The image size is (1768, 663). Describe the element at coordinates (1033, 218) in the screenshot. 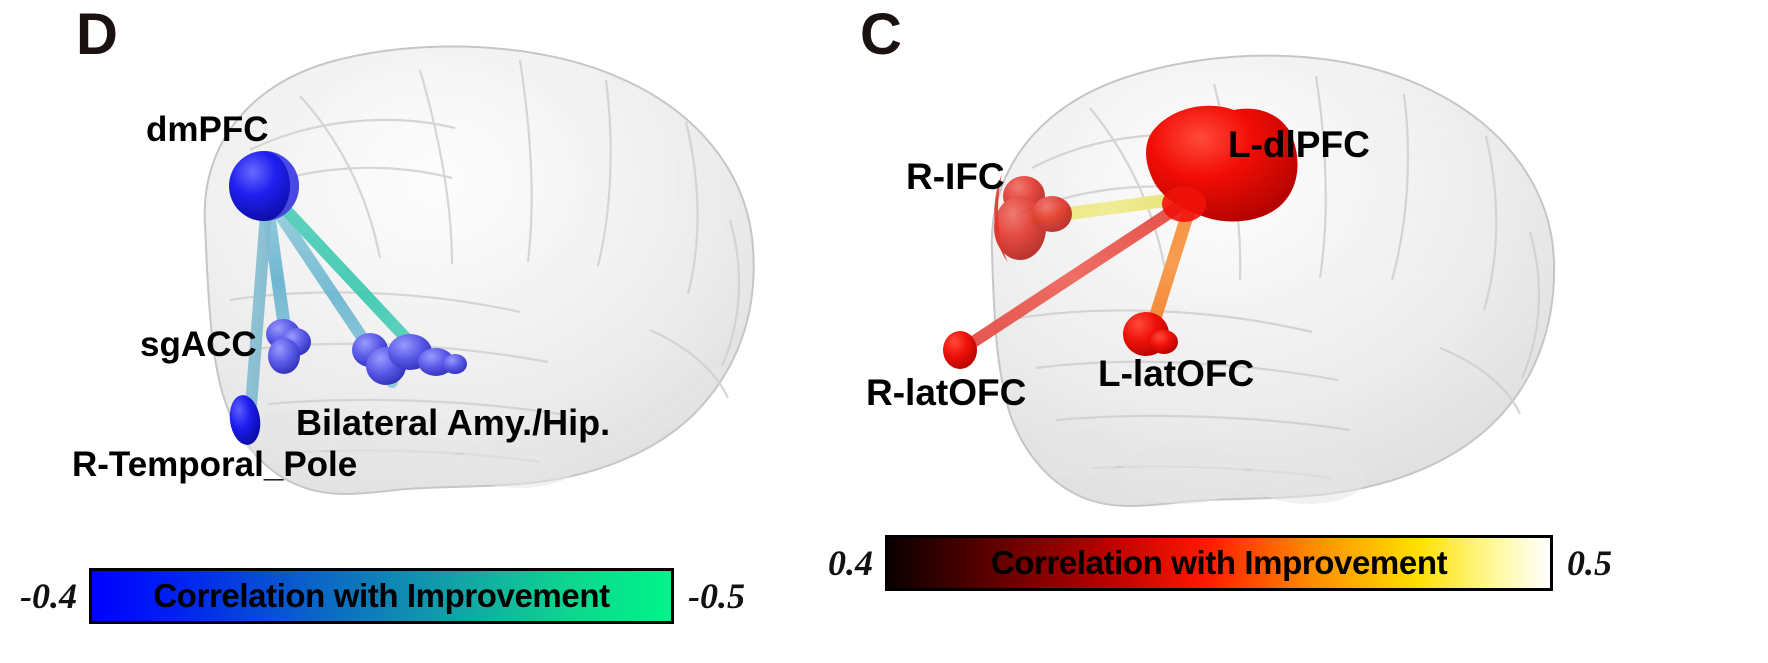

I see `node-r-ifc` at that location.